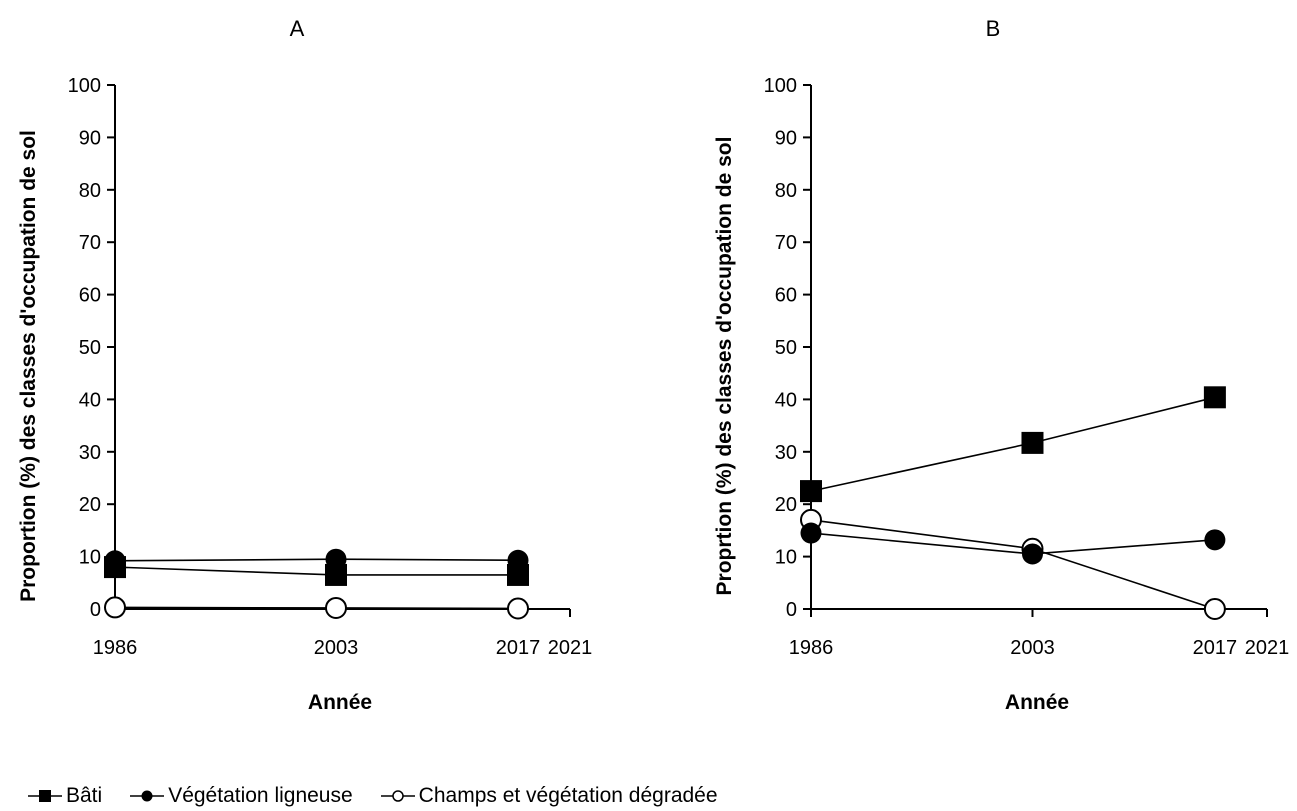  I want to click on panel-b-title: B, so click(993, 28).